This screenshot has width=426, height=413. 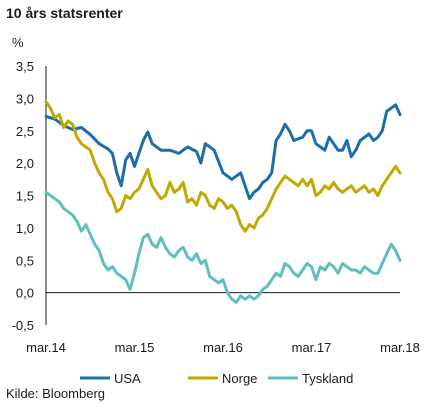 I want to click on y-tick-label: 3,0, so click(x=25, y=98).